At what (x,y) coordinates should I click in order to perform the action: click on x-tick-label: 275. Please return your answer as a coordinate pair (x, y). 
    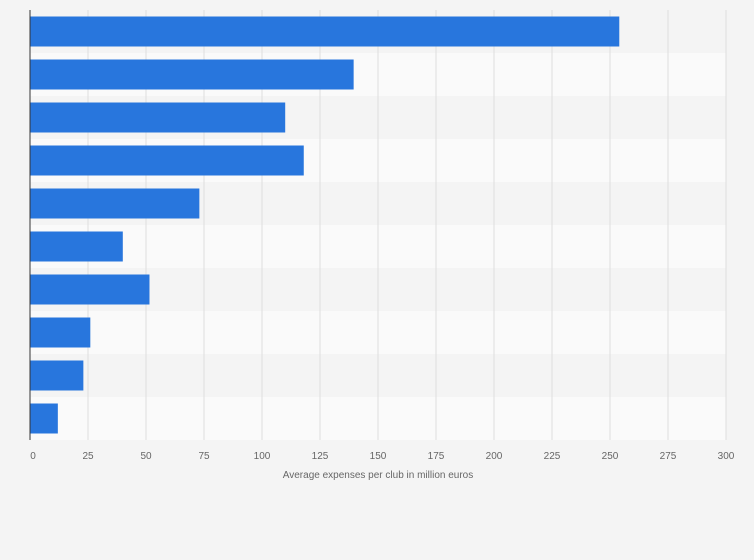
    Looking at the image, I should click on (668, 456).